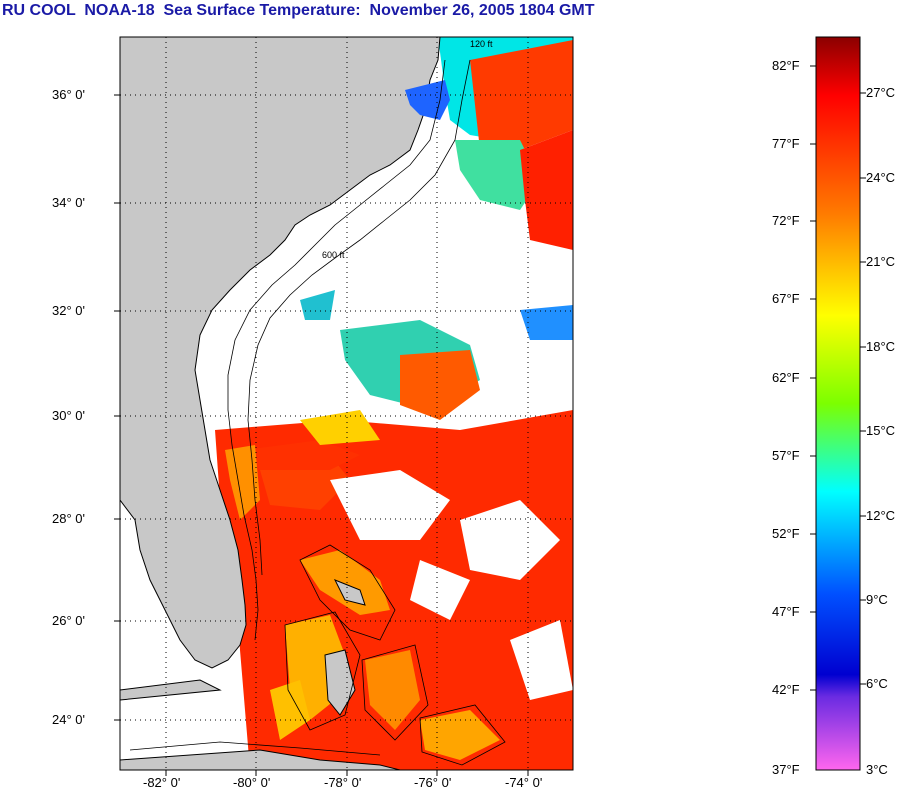  What do you see at coordinates (786, 143) in the screenshot?
I see `colorbar-label-f-77: 77°F` at bounding box center [786, 143].